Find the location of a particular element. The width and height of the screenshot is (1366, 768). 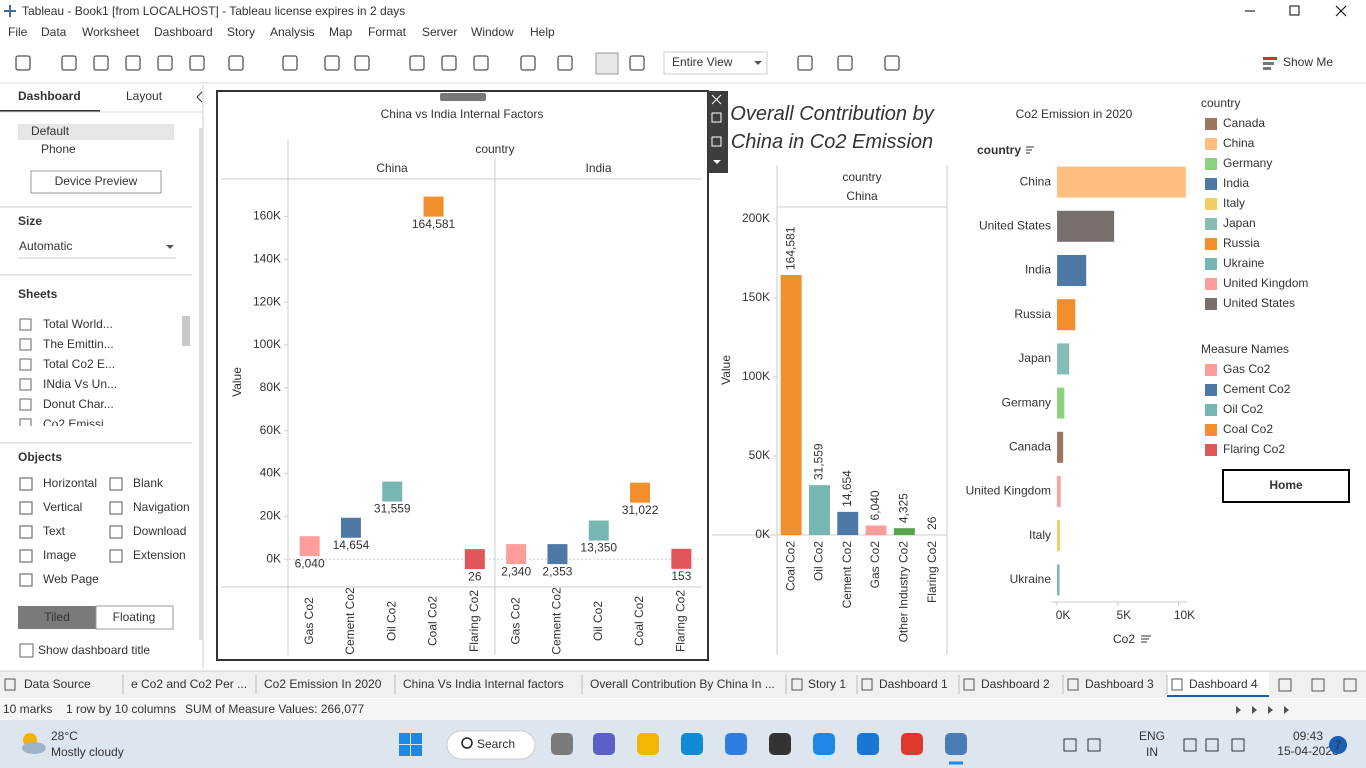

legend-label: Gas Co2 is located at coordinates (1247, 369).